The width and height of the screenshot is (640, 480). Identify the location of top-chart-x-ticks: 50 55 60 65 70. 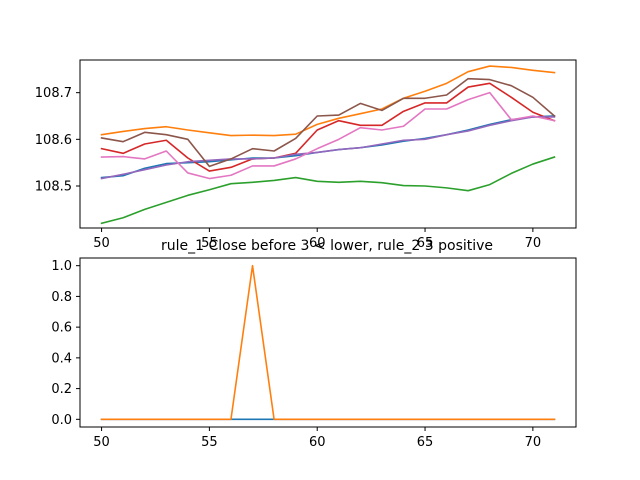
(317, 239).